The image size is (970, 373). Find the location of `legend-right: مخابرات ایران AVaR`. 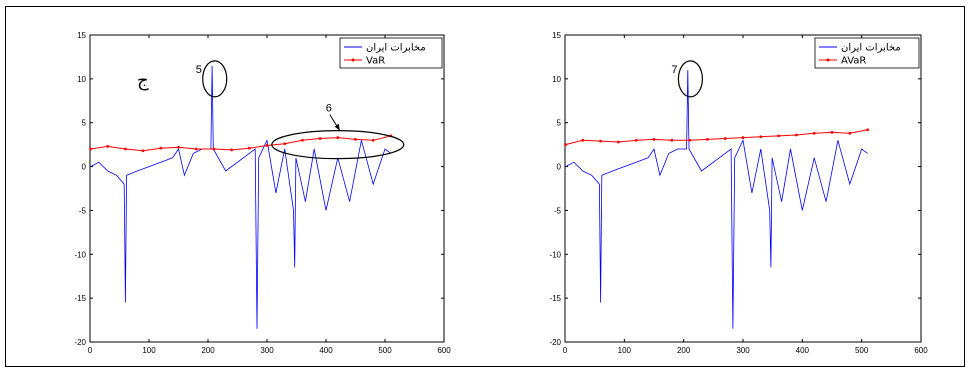

legend-right: مخابرات ایران AVaR is located at coordinates (867, 53).